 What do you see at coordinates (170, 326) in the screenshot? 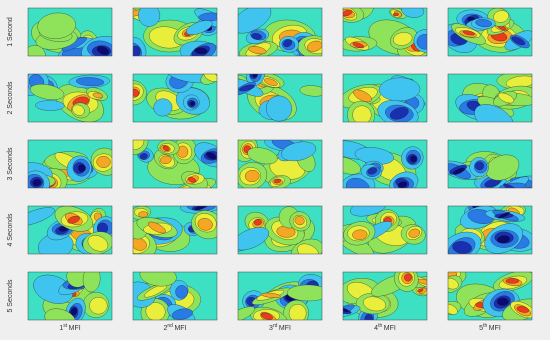
I see `column-label-suffix: nd` at bounding box center [170, 326].